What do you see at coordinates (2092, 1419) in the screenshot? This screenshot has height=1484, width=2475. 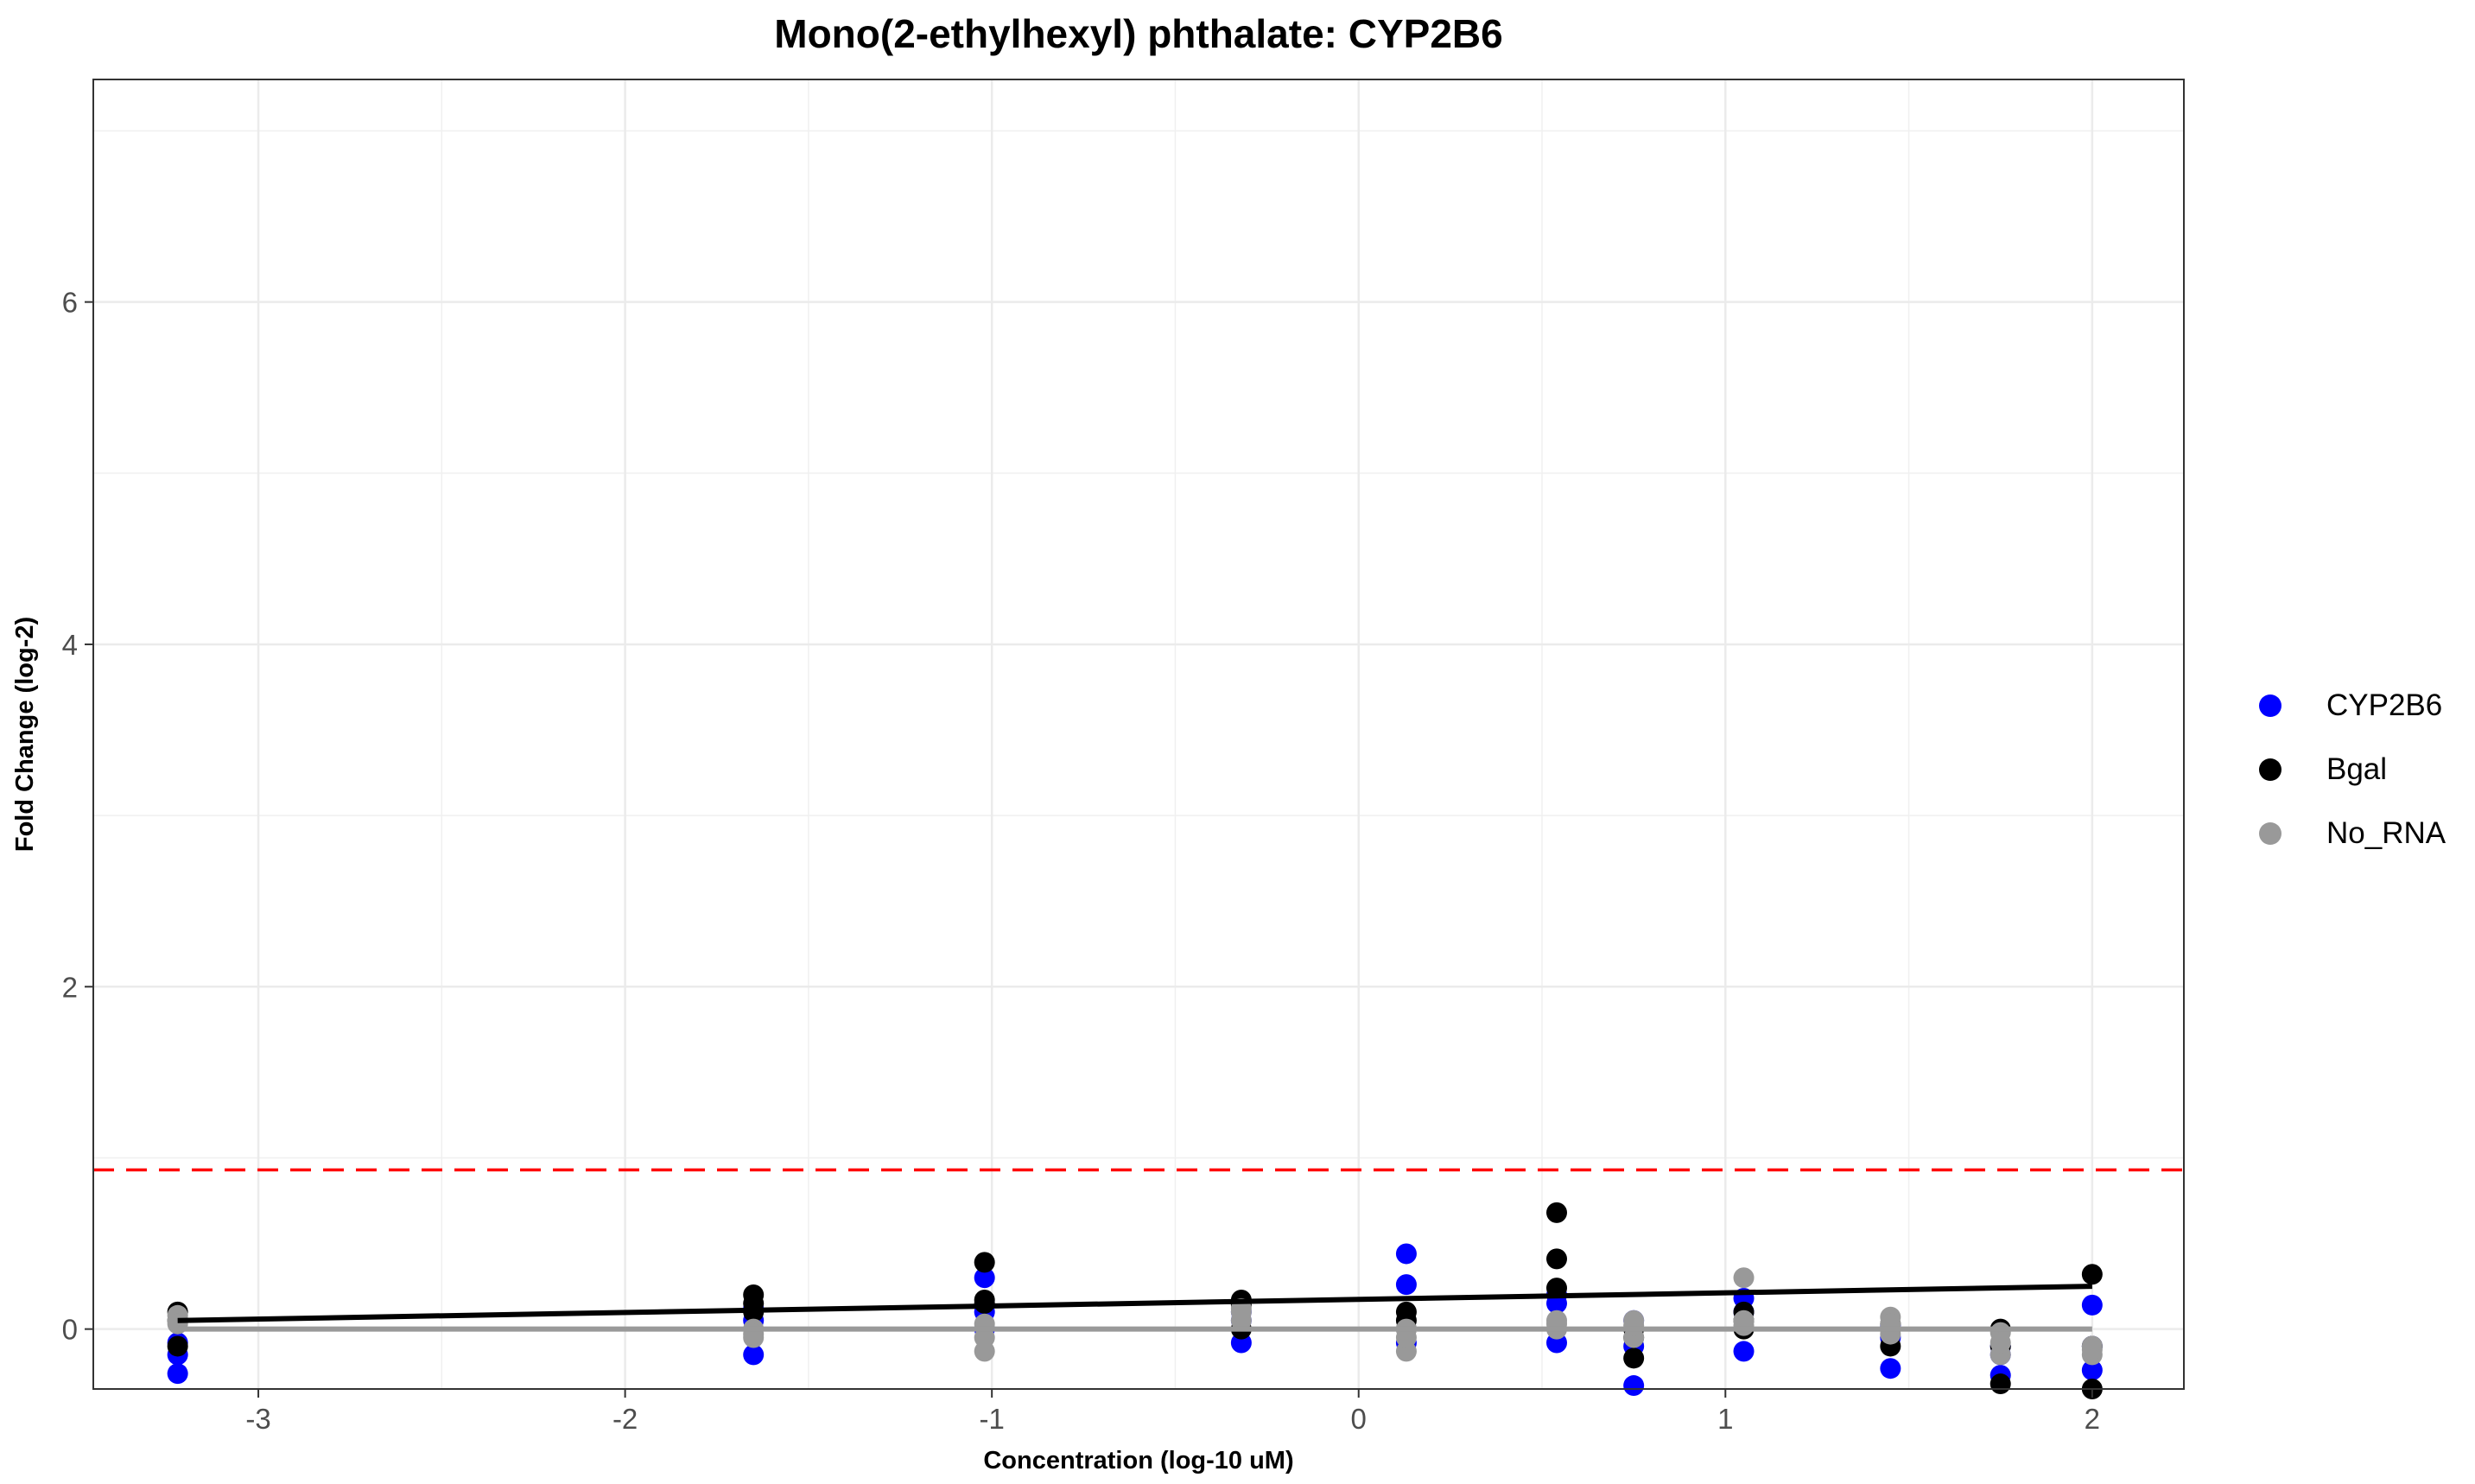 I see `x-tick-label: 2` at bounding box center [2092, 1419].